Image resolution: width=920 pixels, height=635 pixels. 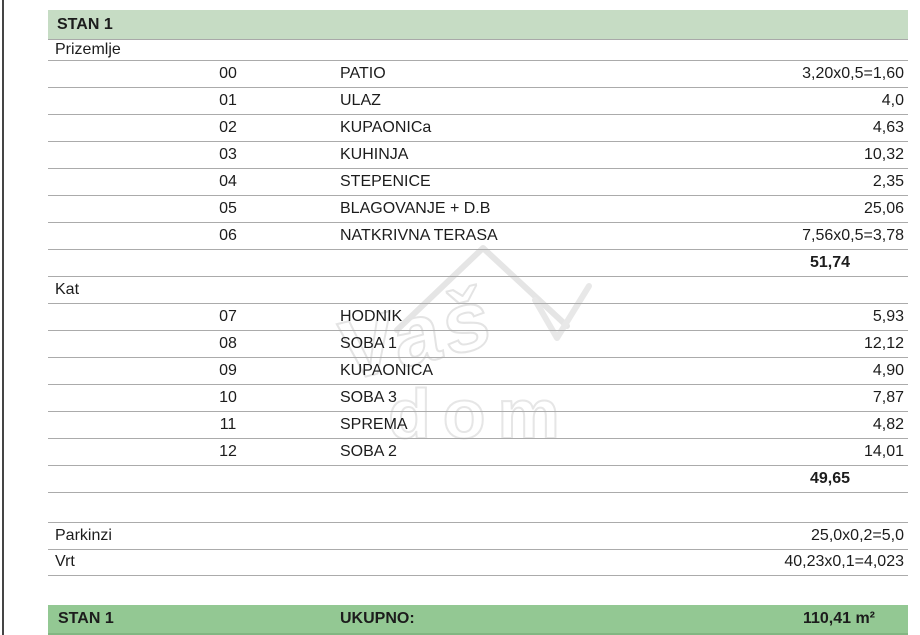 What do you see at coordinates (228, 370) in the screenshot?
I see `room-number: 09` at bounding box center [228, 370].